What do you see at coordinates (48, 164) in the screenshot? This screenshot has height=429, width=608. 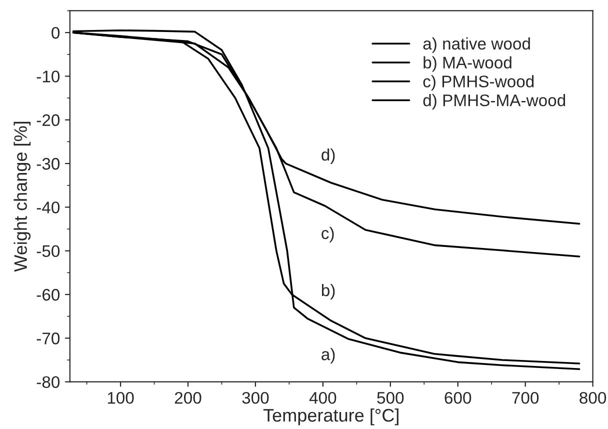 I see `y-tick-label: -30` at bounding box center [48, 164].